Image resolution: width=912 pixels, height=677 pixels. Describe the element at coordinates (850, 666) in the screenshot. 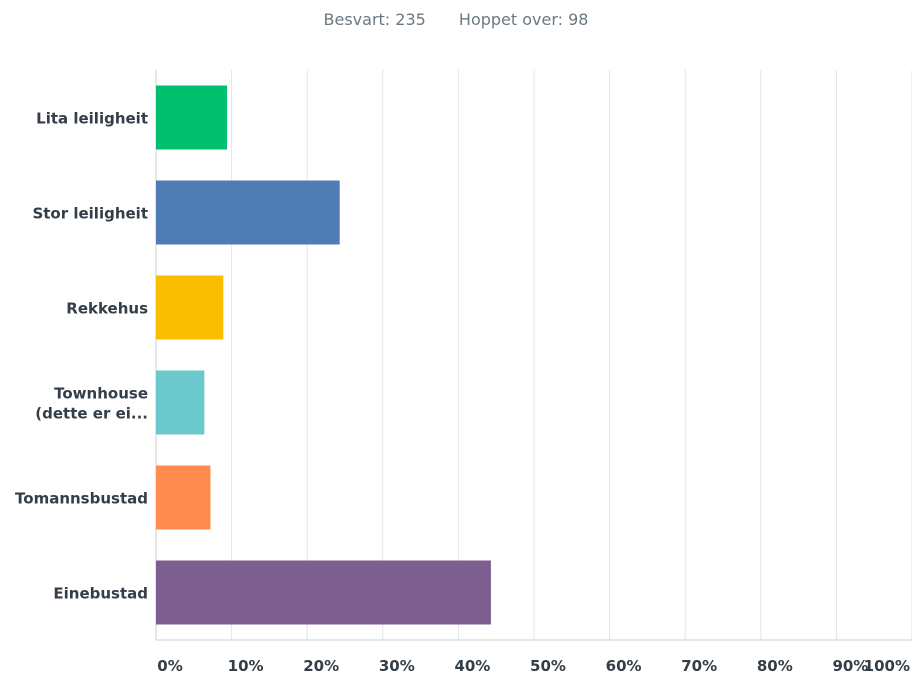

I see `x-tick-label: 90%` at that location.